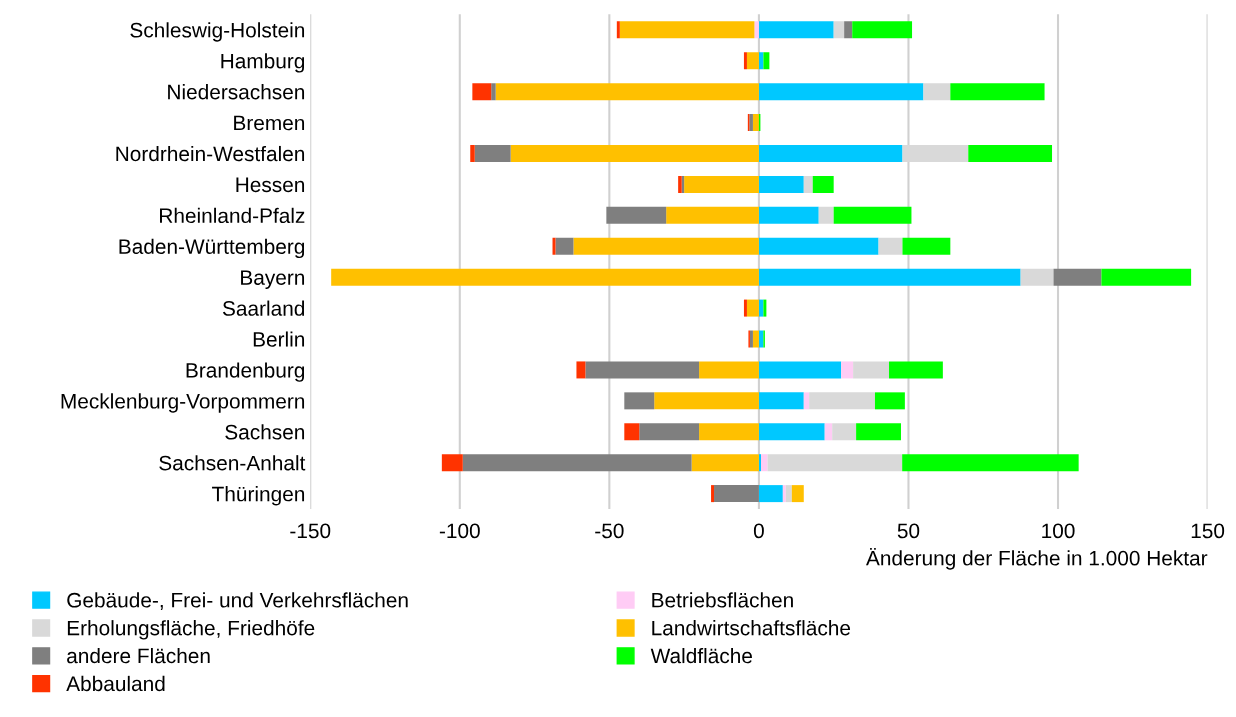  What do you see at coordinates (270, 185) in the screenshot?
I see `y-tick-label: Hessen` at bounding box center [270, 185].